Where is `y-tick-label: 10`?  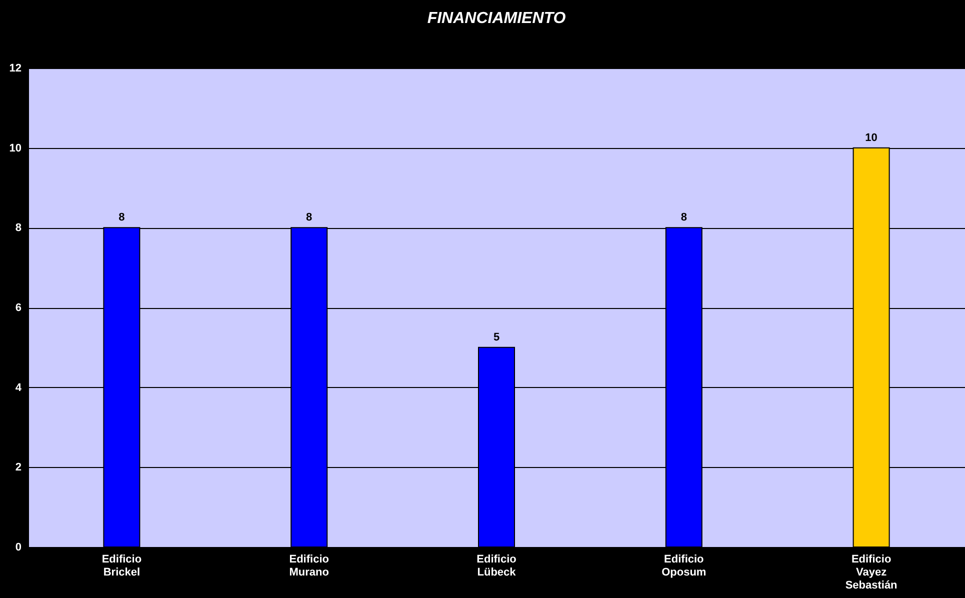
y-tick-label: 10 is located at coordinates (15, 148).